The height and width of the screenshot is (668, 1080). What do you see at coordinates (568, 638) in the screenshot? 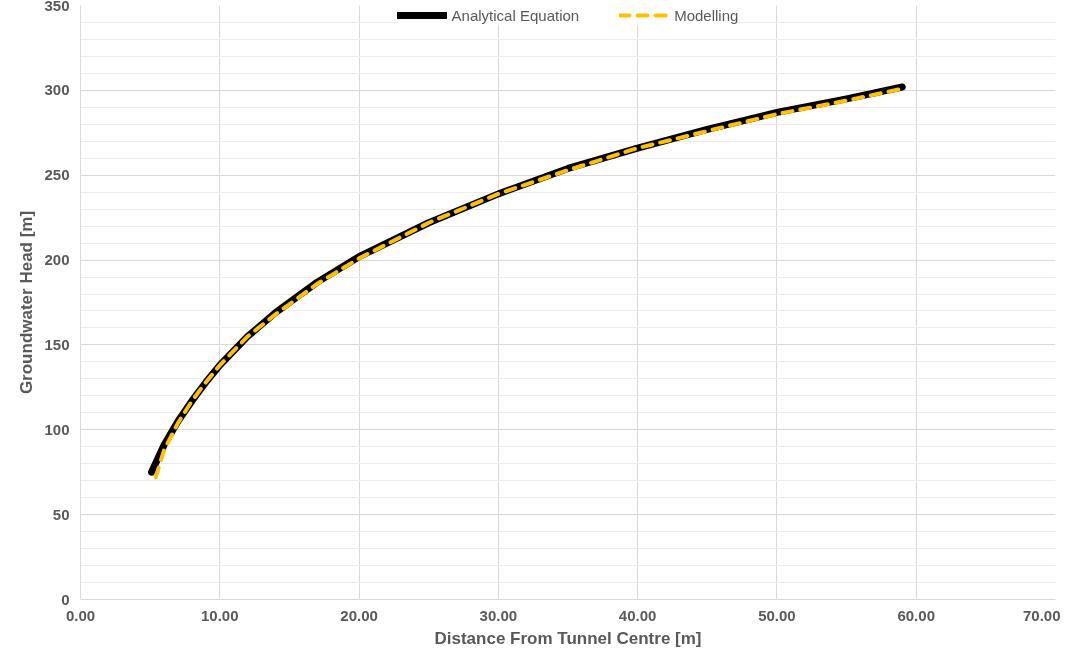
I see `x-axis-title: Distance From Tunnel Centre [m]` at bounding box center [568, 638].